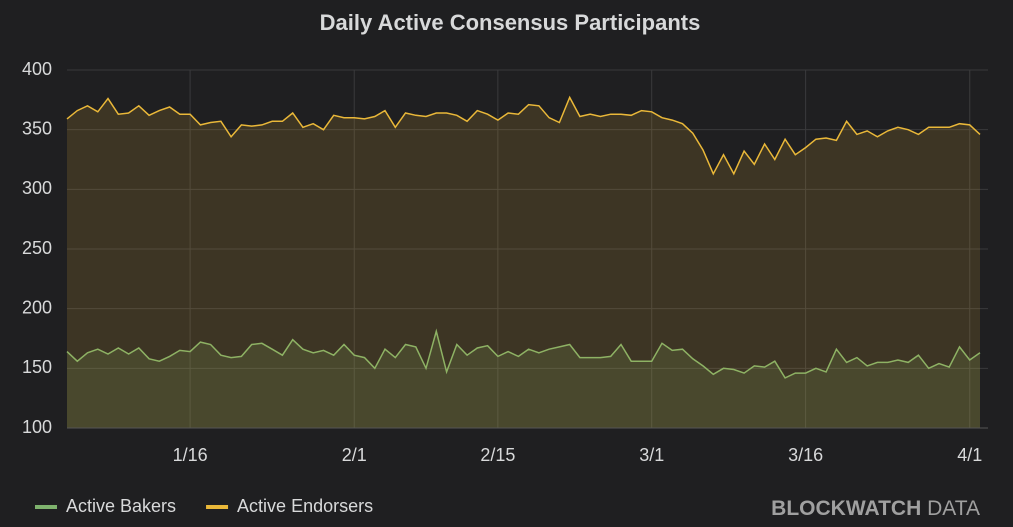 The image size is (1013, 527). I want to click on x-tick-label: 3/1, so click(651, 455).